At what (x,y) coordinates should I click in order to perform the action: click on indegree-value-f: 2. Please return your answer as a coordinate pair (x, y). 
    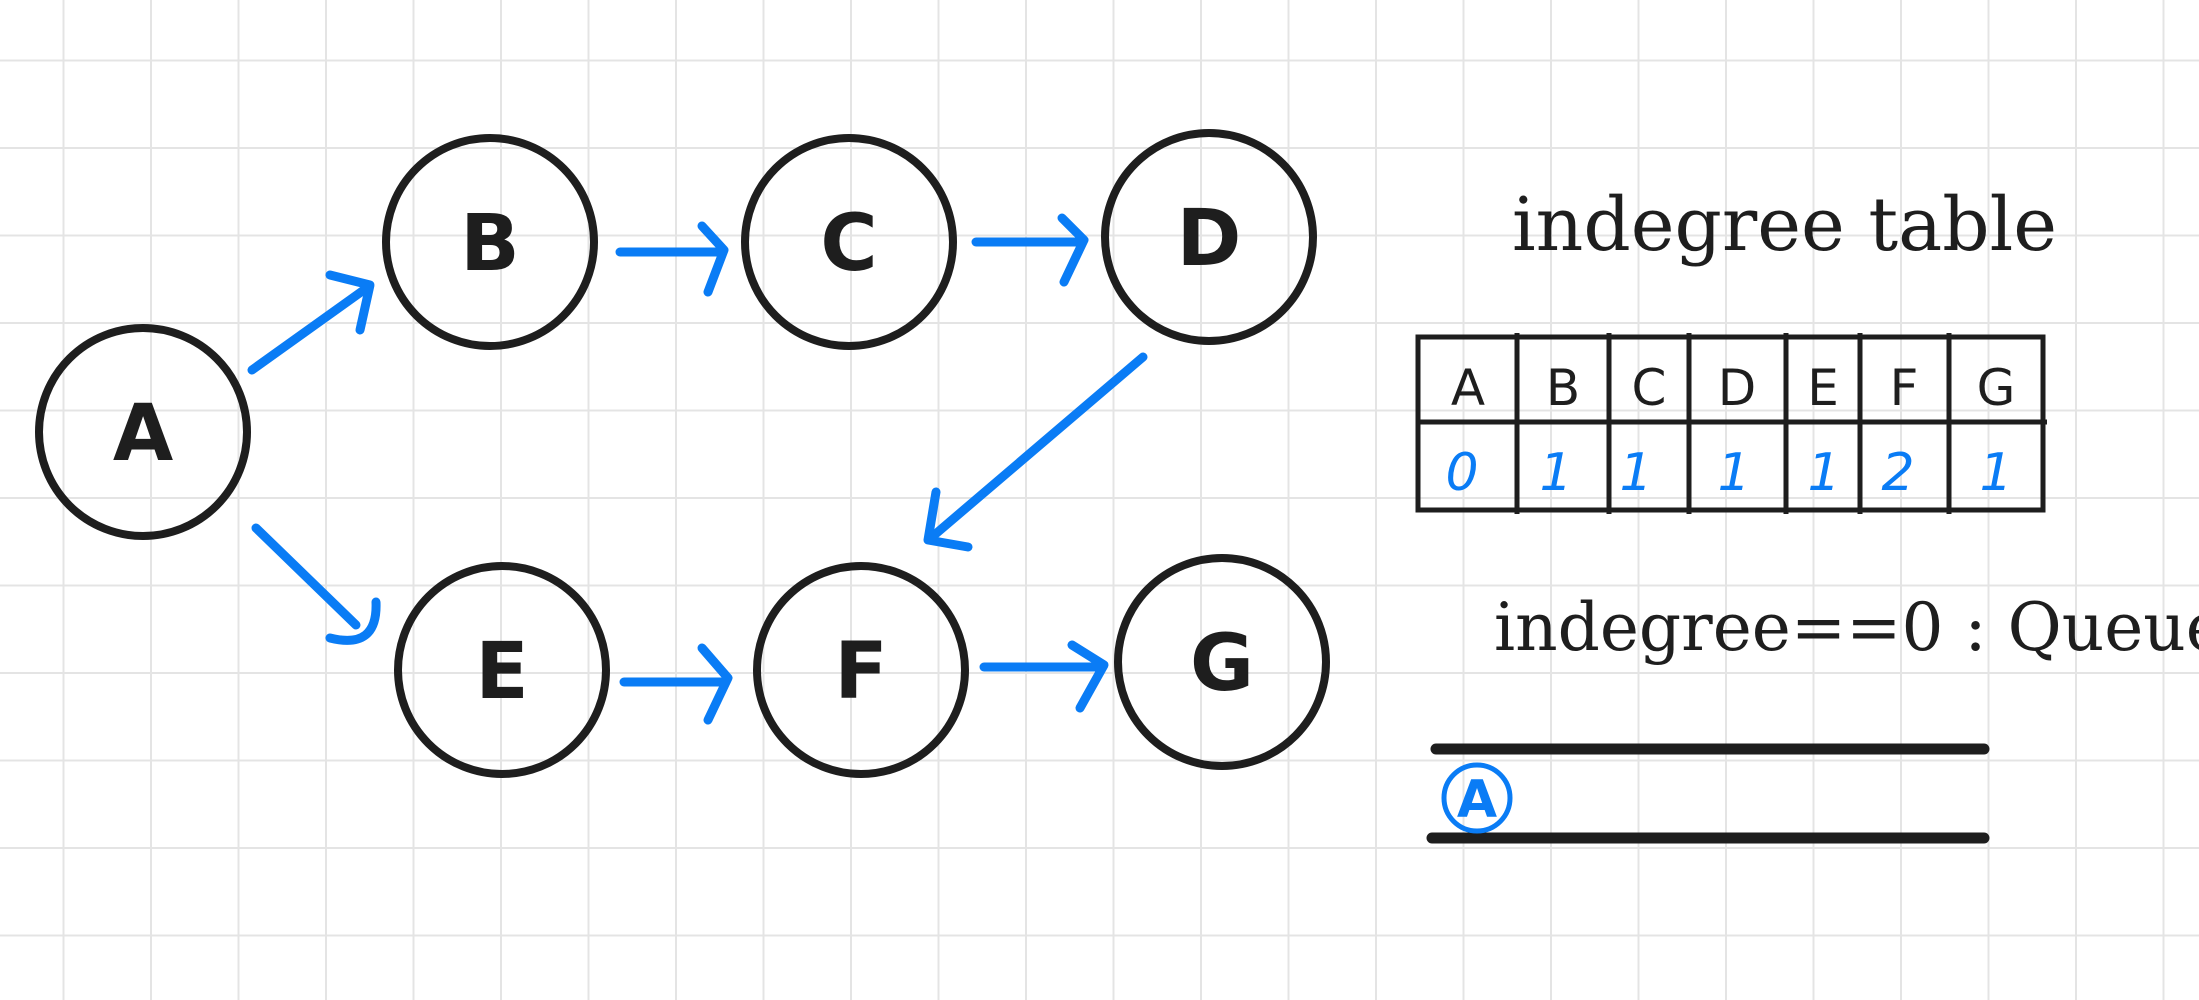
    Looking at the image, I should click on (1897, 473).